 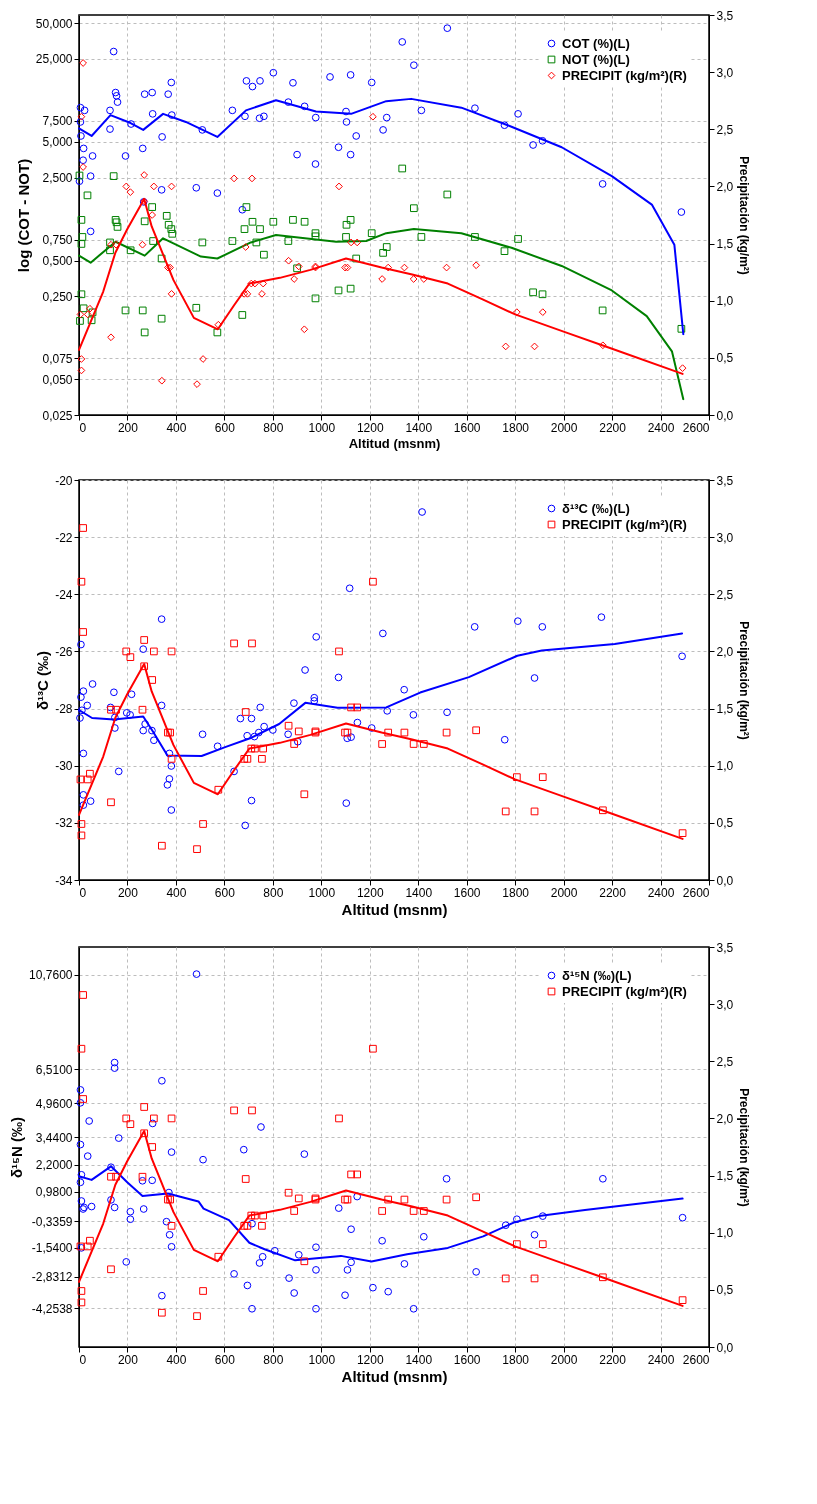 What do you see at coordinates (23, 215) in the screenshot?
I see `y-axis-title: log (COT - NOT)` at bounding box center [23, 215].